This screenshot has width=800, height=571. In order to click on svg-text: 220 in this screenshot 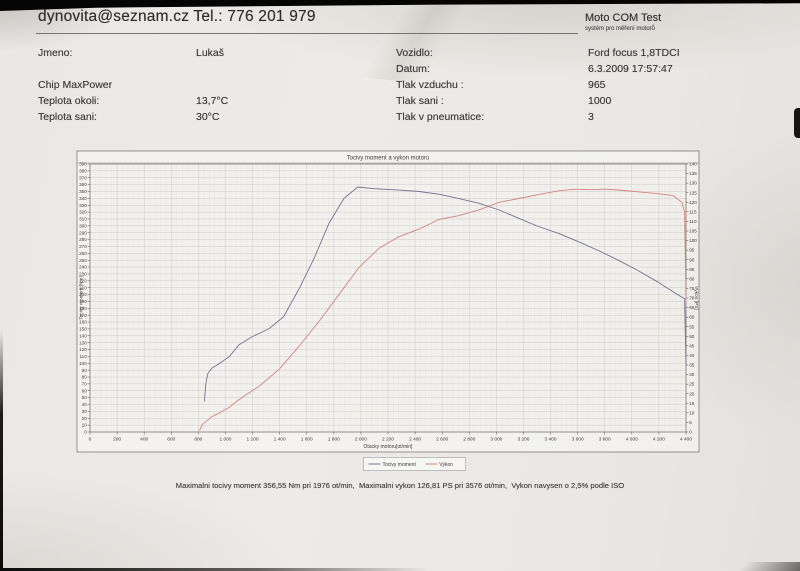, I will do `click(83, 280)`.